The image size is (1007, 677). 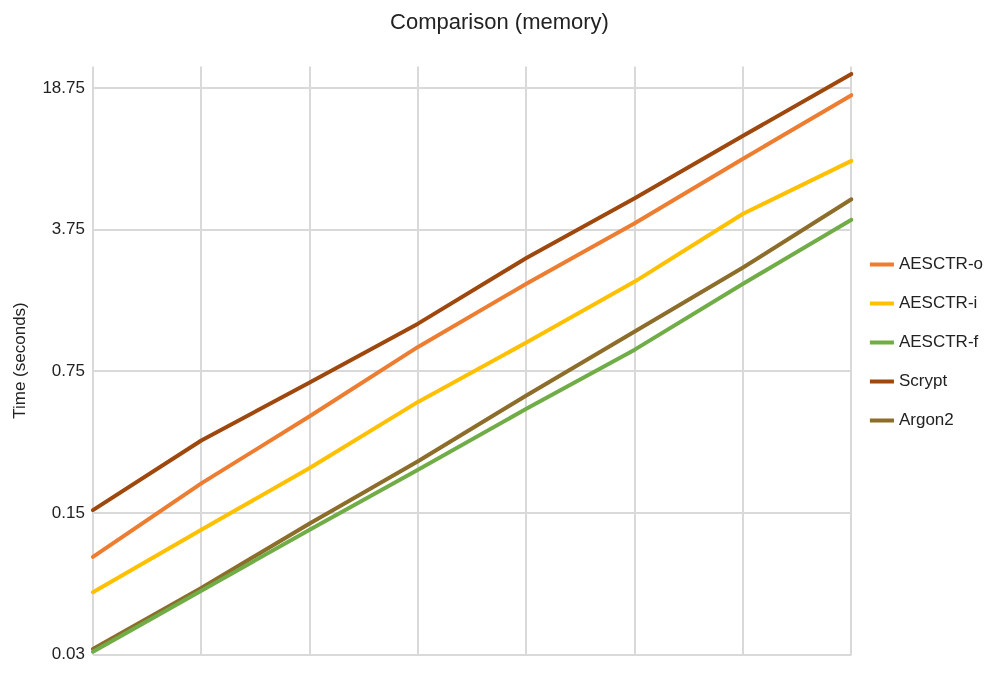 What do you see at coordinates (63, 87) in the screenshot?
I see `y-tick-label: 18.75` at bounding box center [63, 87].